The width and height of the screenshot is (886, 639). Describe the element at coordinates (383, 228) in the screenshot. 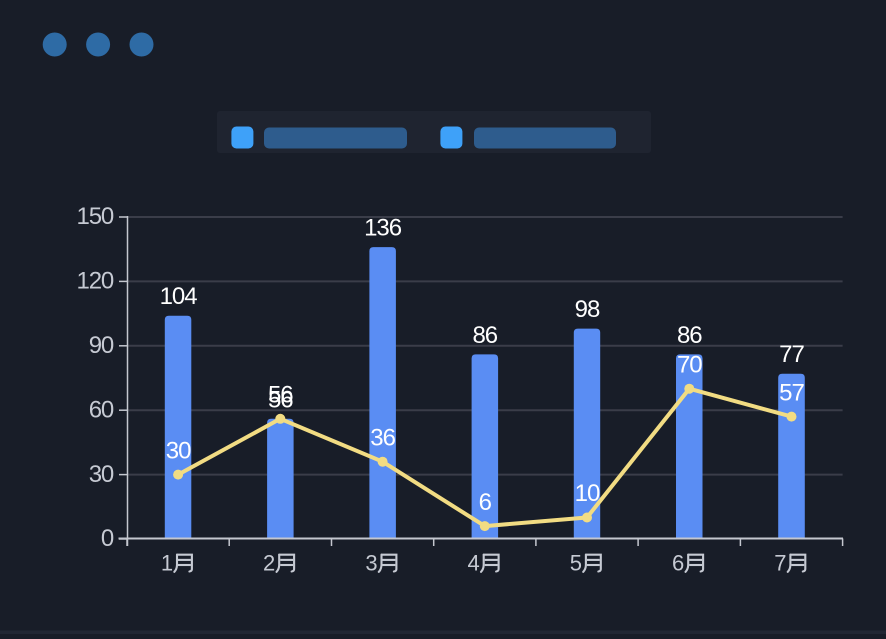

I see `svg-text: 136` at that location.